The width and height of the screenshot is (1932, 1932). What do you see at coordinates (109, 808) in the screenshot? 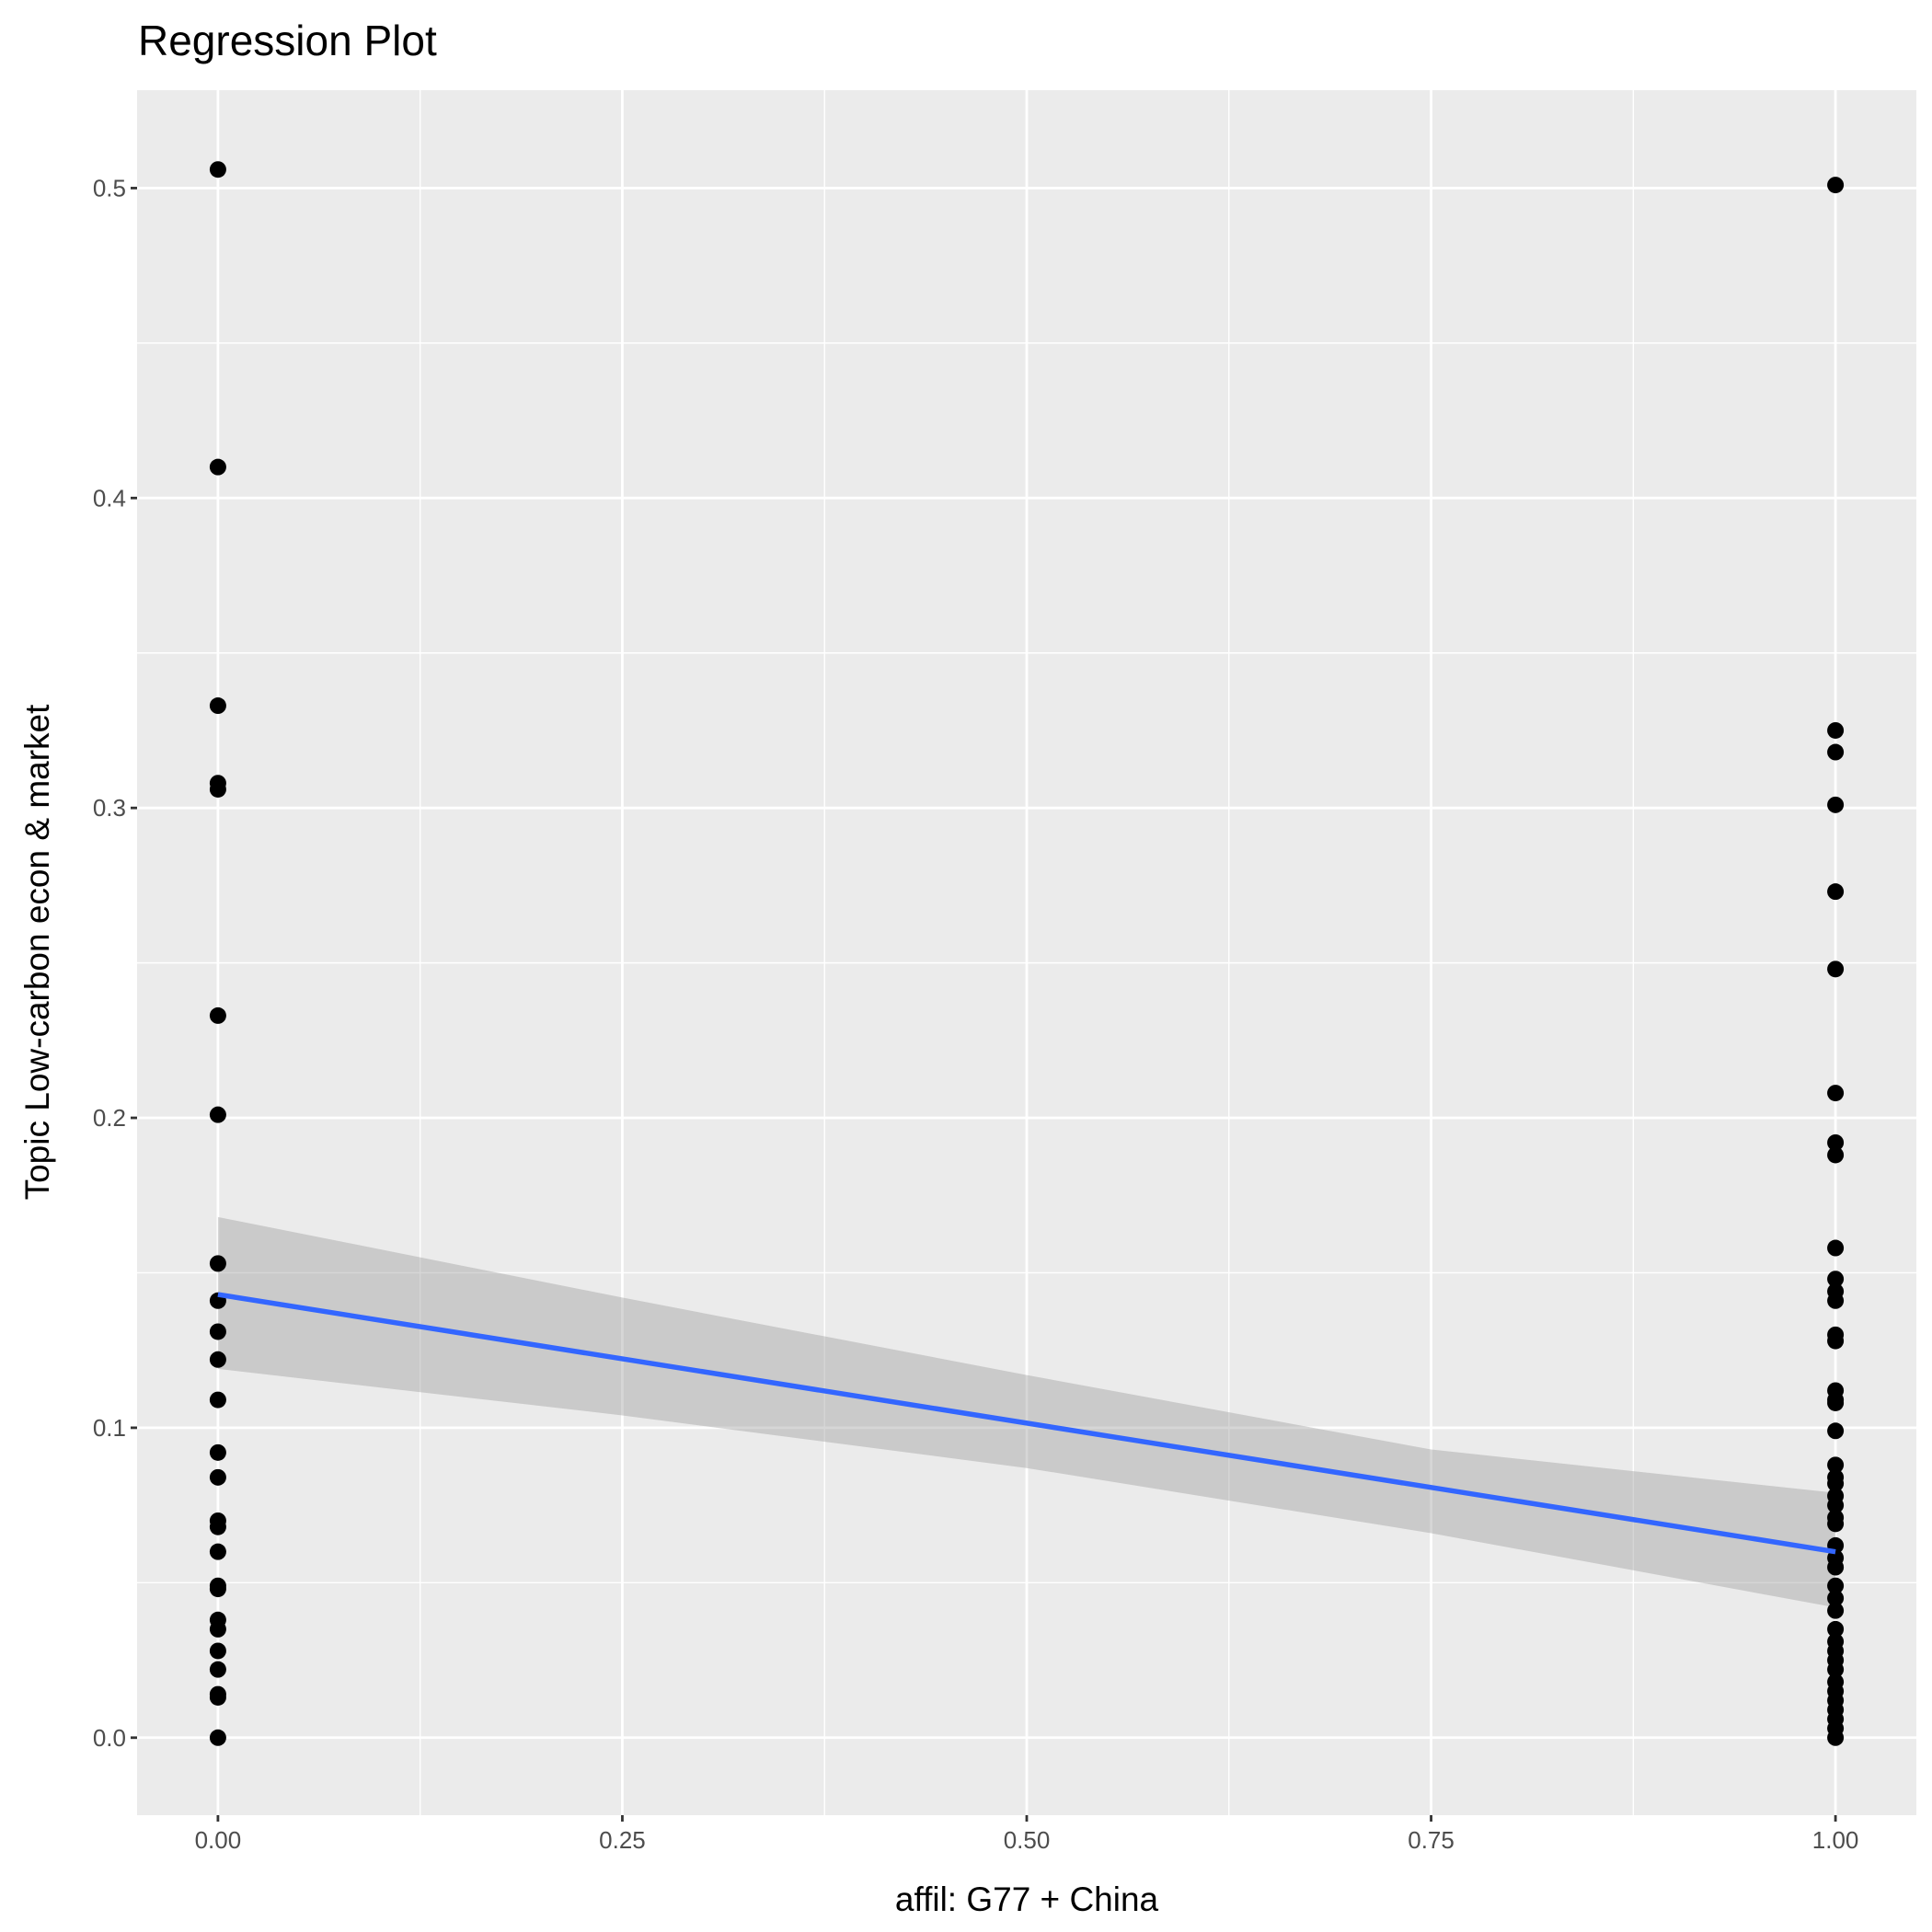
I see `y-tick-label: 0.3` at bounding box center [109, 808].